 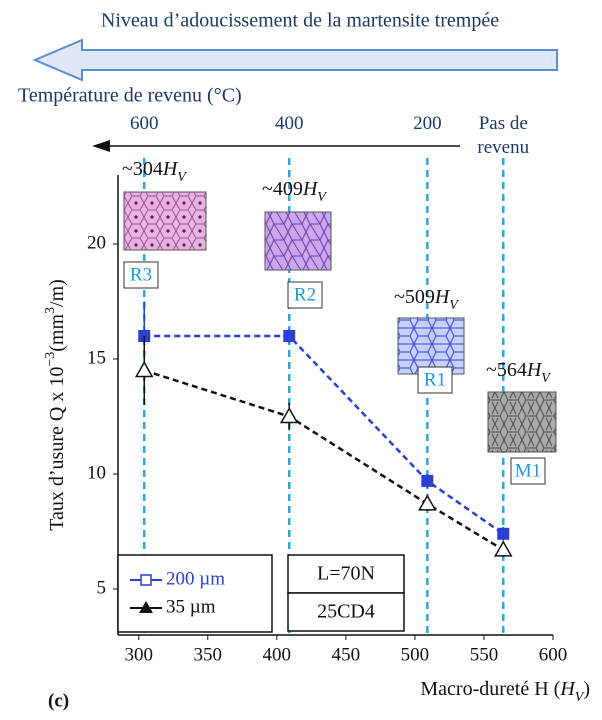 I want to click on condition-label: L=70N, so click(x=346, y=574).